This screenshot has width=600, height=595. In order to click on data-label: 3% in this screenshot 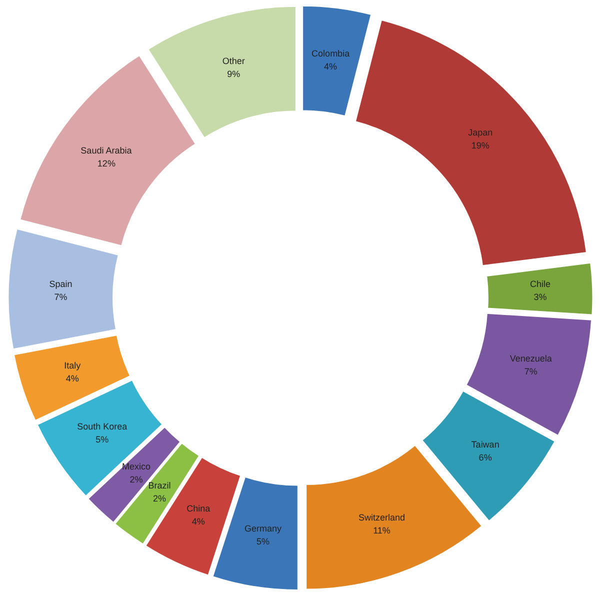, I will do `click(540, 297)`.